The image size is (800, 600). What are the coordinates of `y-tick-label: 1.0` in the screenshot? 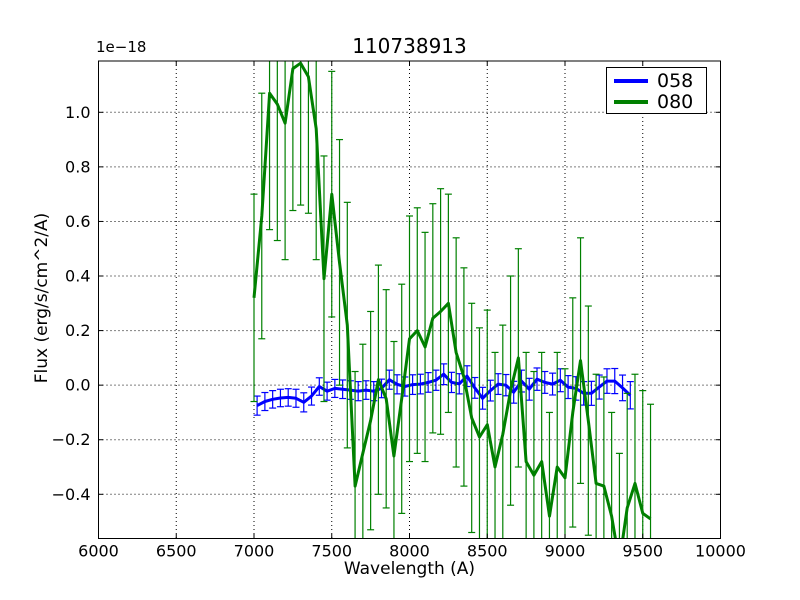 It's located at (77, 112).